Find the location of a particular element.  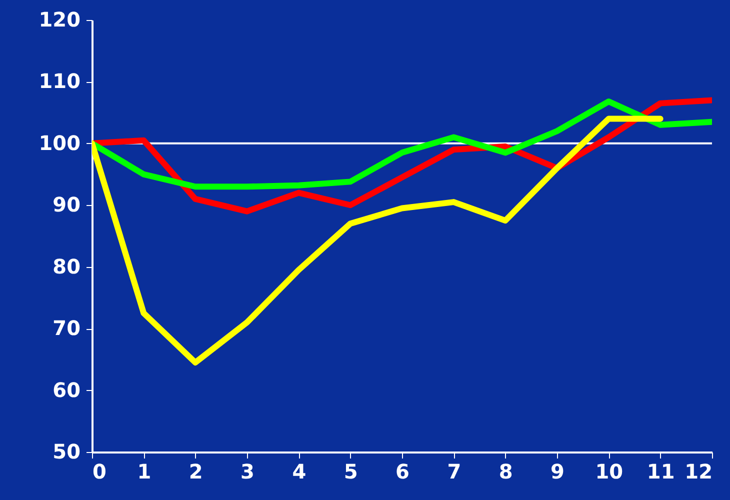

x-tick-label: 9 is located at coordinates (557, 472).